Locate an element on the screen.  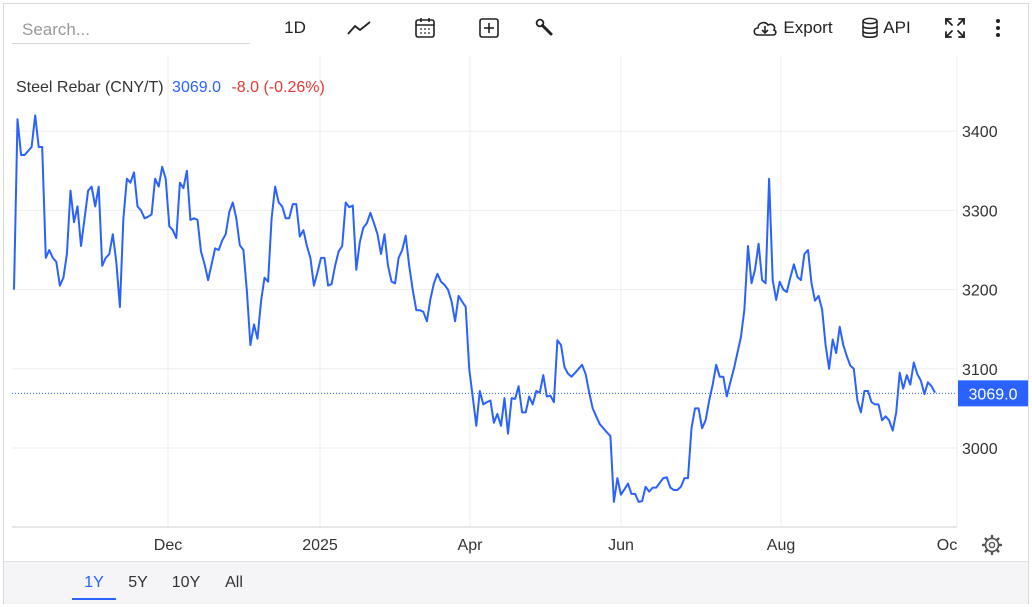
y-tick-label: 3400 is located at coordinates (980, 132).